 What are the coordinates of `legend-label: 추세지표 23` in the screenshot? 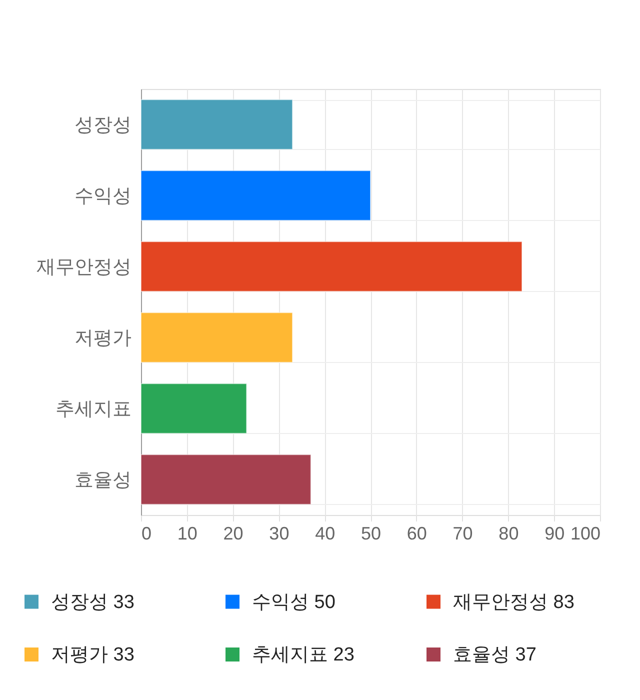 It's located at (303, 655).